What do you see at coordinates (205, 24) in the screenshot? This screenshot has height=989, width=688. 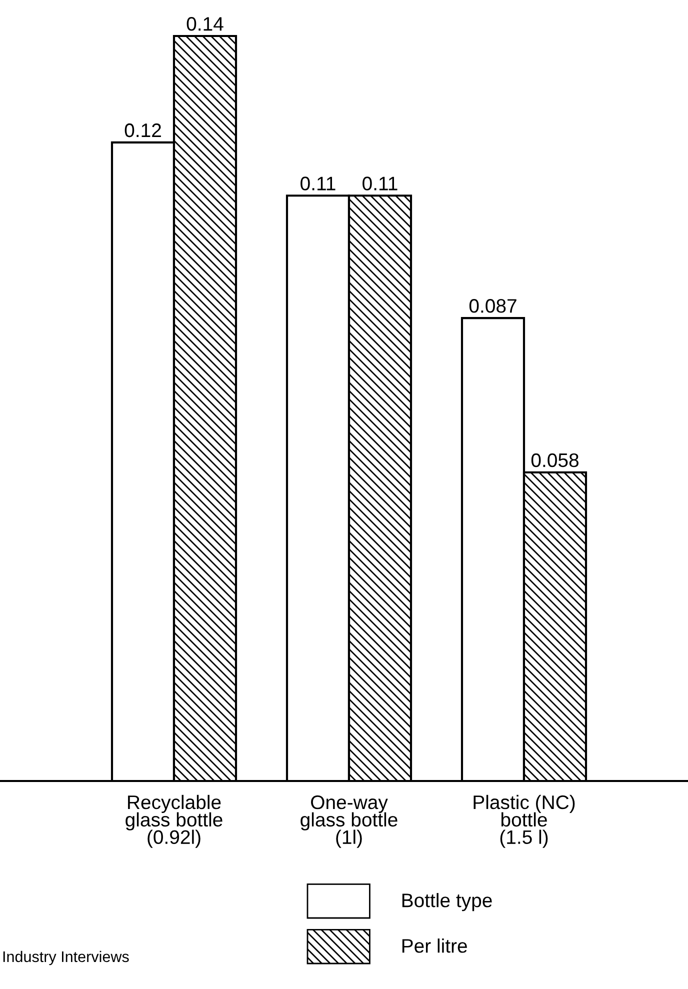 I see `data-label: 0.14` at bounding box center [205, 24].